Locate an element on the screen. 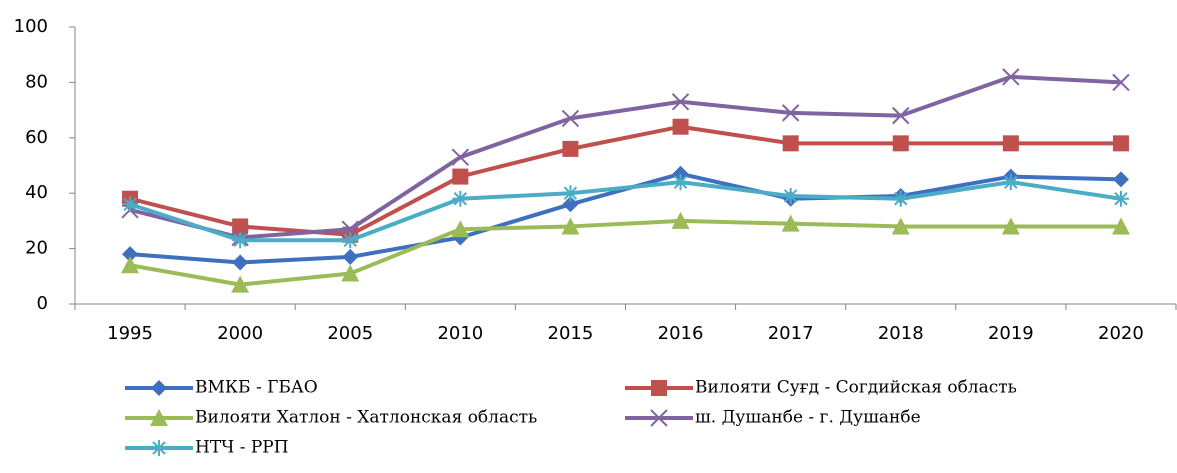 The width and height of the screenshot is (1177, 473). y-tick-label: 100 is located at coordinates (31, 26).